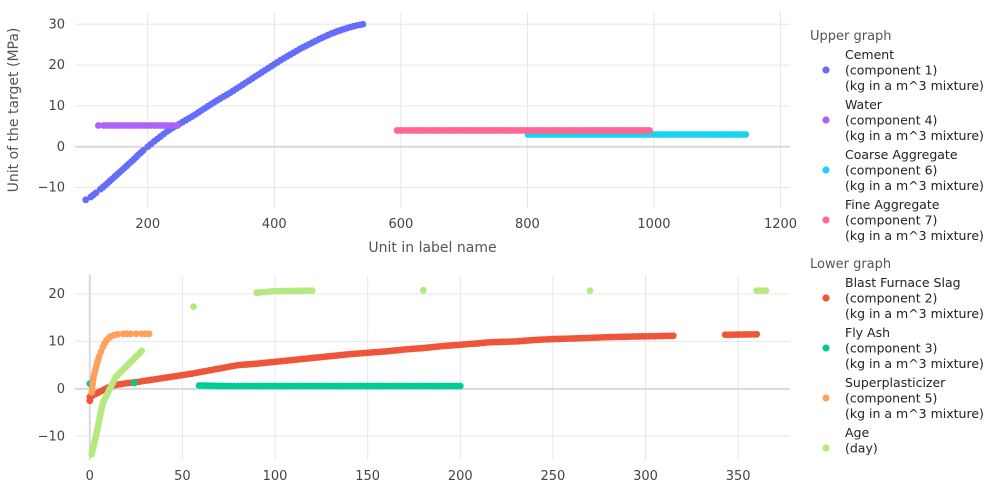 The image size is (1000, 500). I want to click on lower-x-tick-label: 0, so click(90, 476).